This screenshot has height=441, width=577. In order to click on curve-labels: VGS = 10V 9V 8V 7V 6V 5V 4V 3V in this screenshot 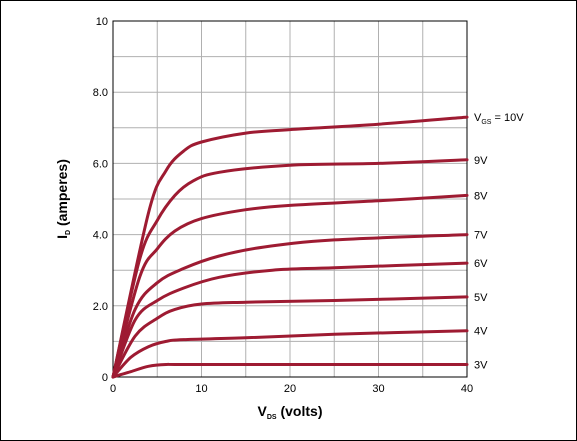, I will do `click(499, 241)`.